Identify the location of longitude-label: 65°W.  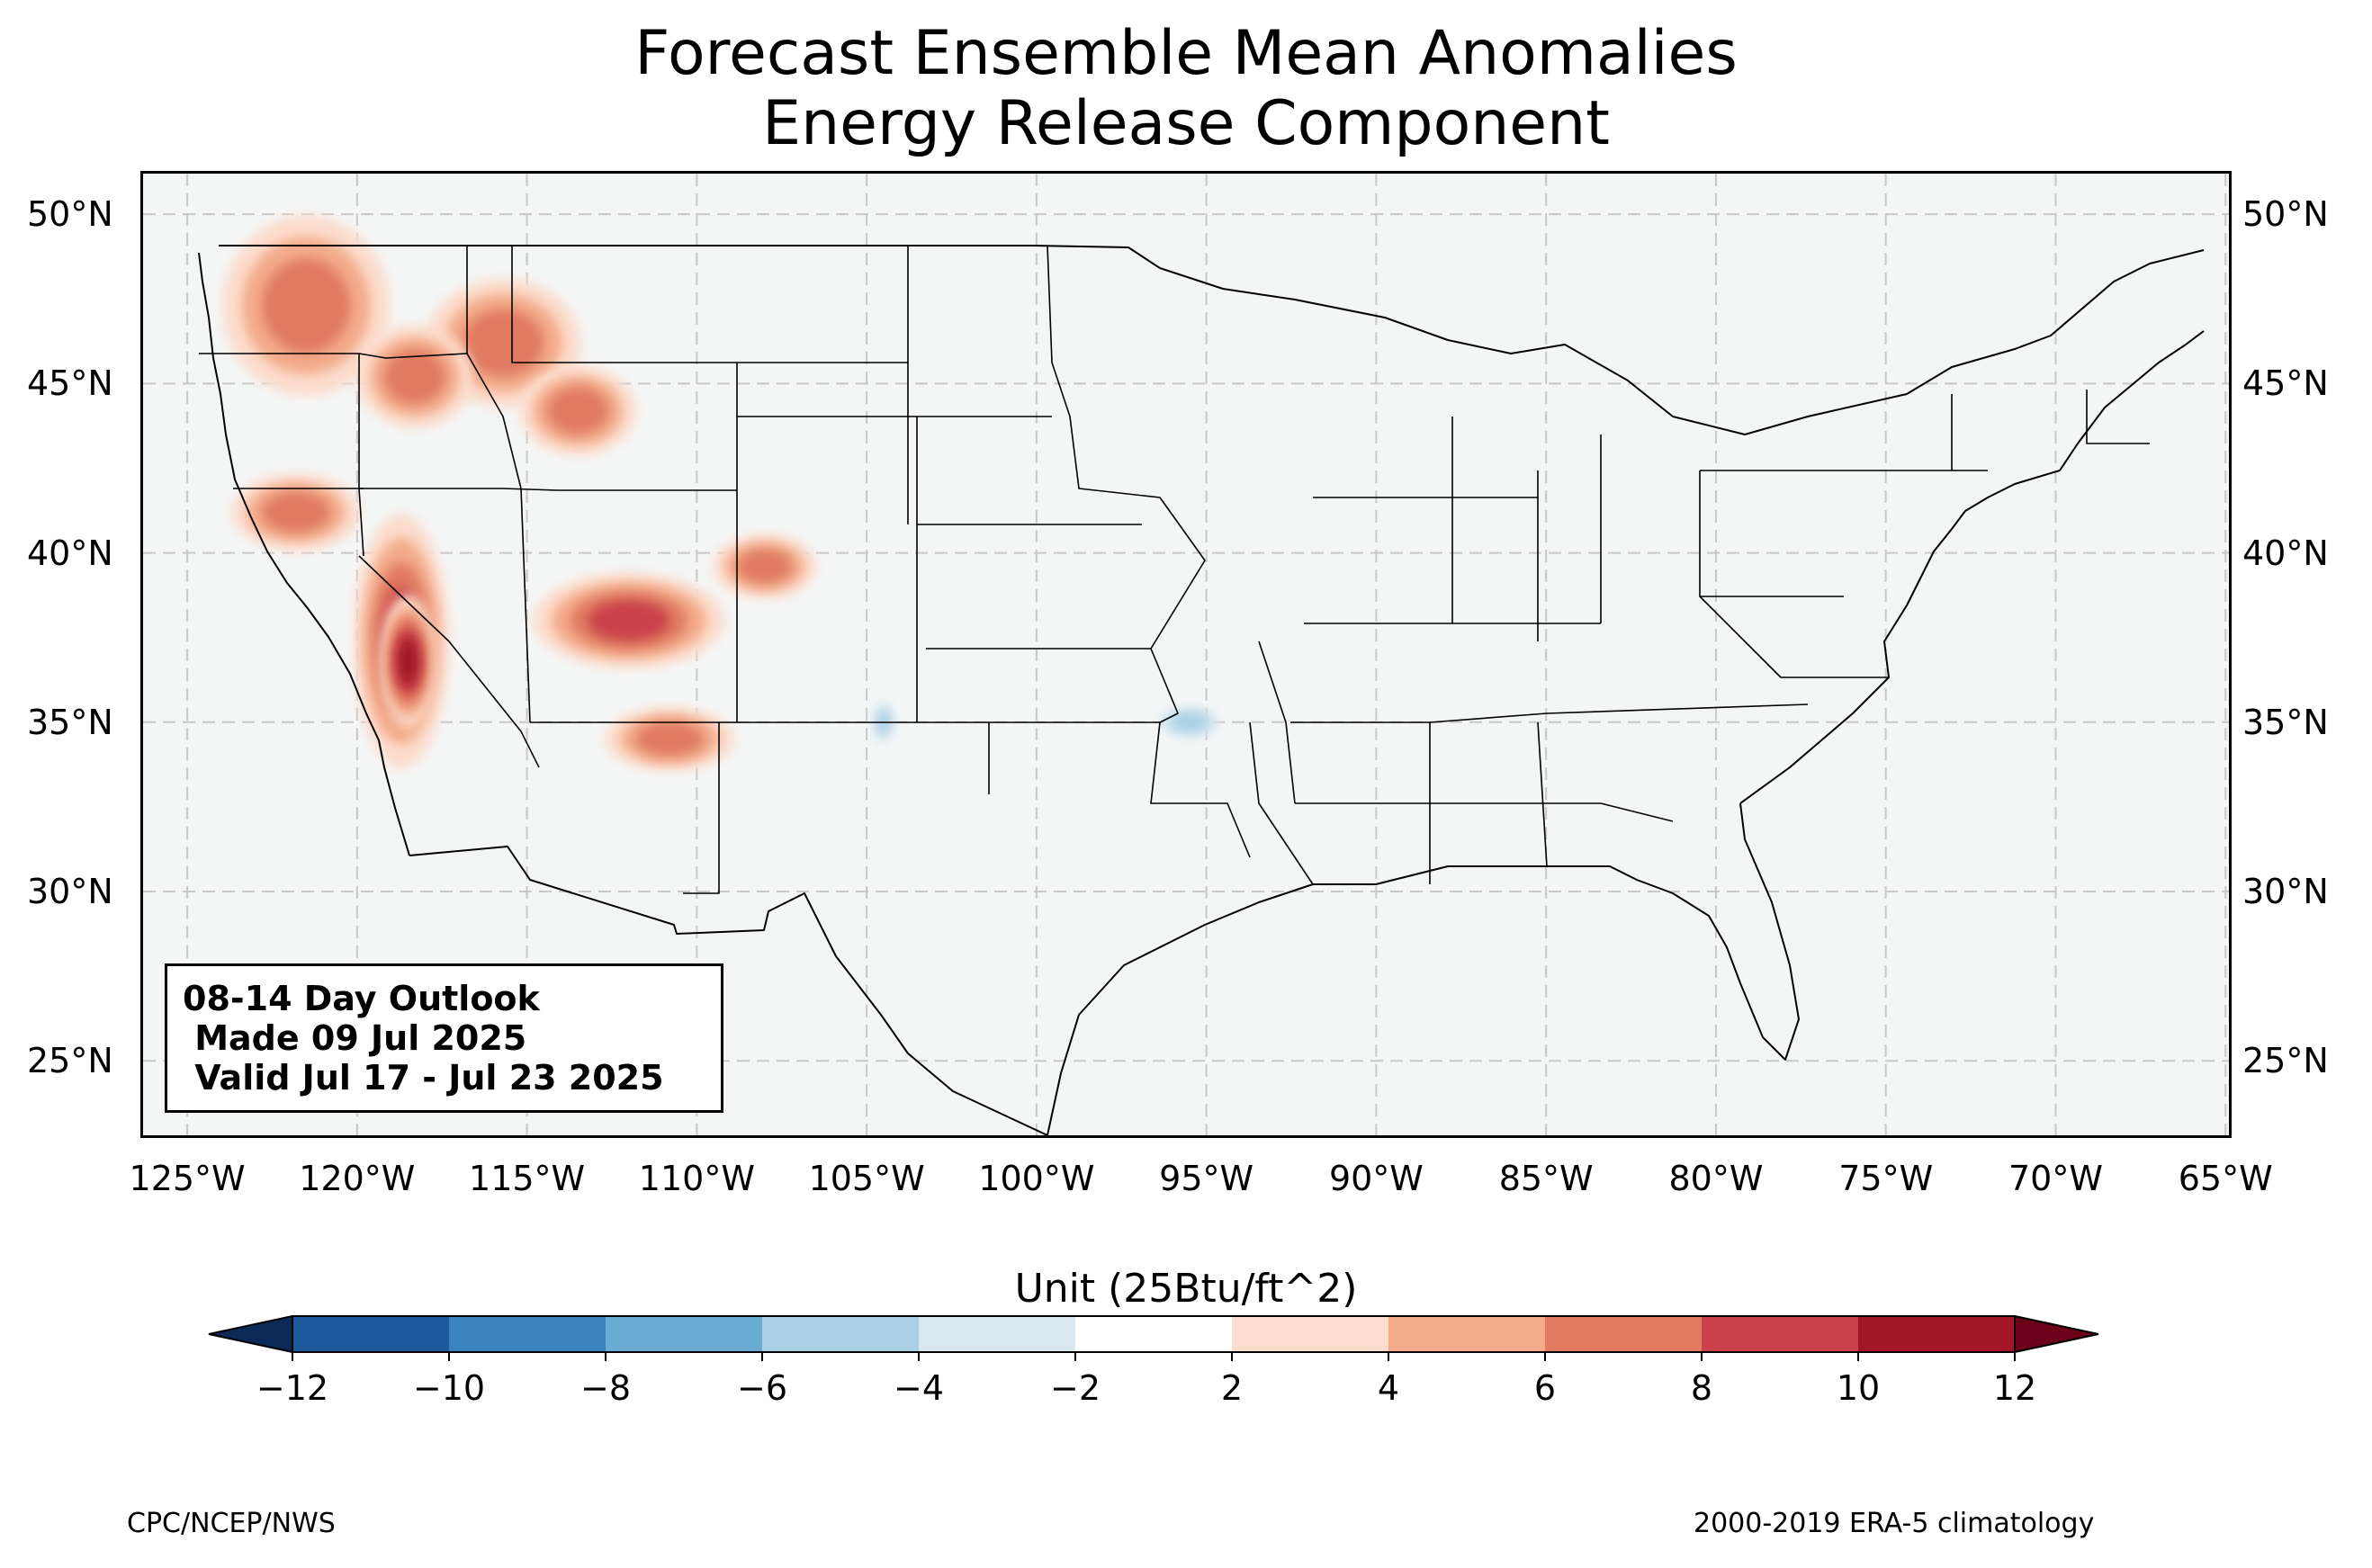
(2225, 1178).